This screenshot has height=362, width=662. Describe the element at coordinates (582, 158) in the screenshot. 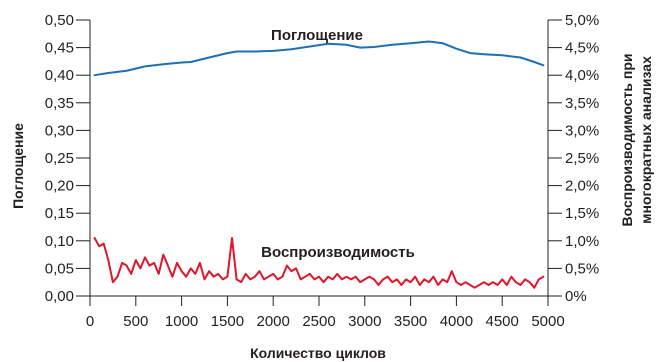

I see `y-right-tick-label: 2,5%` at that location.